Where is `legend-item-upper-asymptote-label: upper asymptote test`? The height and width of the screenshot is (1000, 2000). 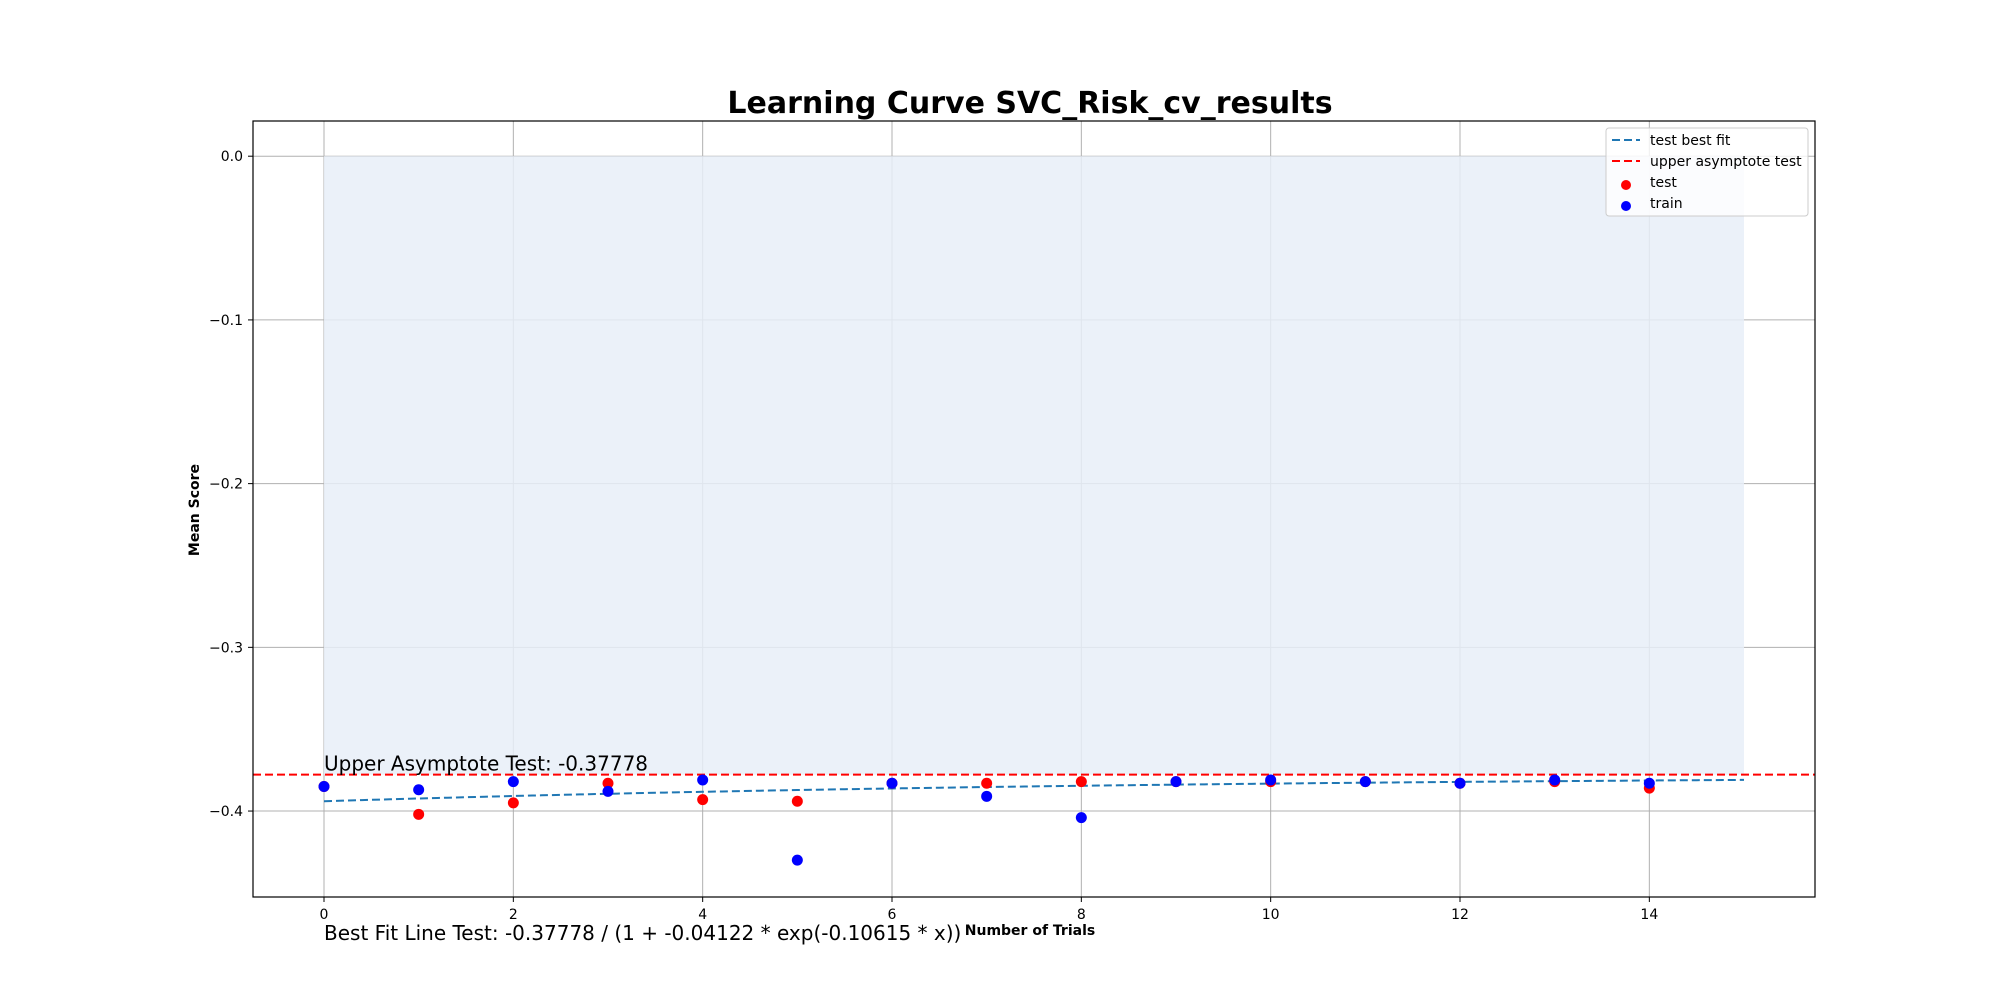
legend-item-upper-asymptote-label: upper asymptote test is located at coordinates (1726, 162).